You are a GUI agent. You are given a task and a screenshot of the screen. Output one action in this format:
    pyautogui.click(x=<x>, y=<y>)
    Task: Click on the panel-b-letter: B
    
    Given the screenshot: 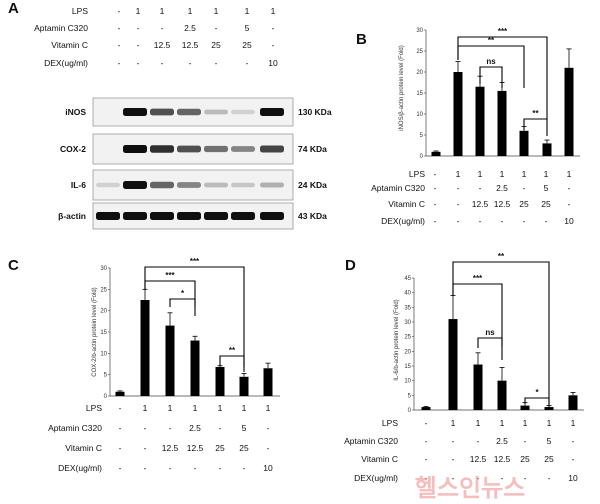 What is the action you would take?
    pyautogui.click(x=361, y=39)
    